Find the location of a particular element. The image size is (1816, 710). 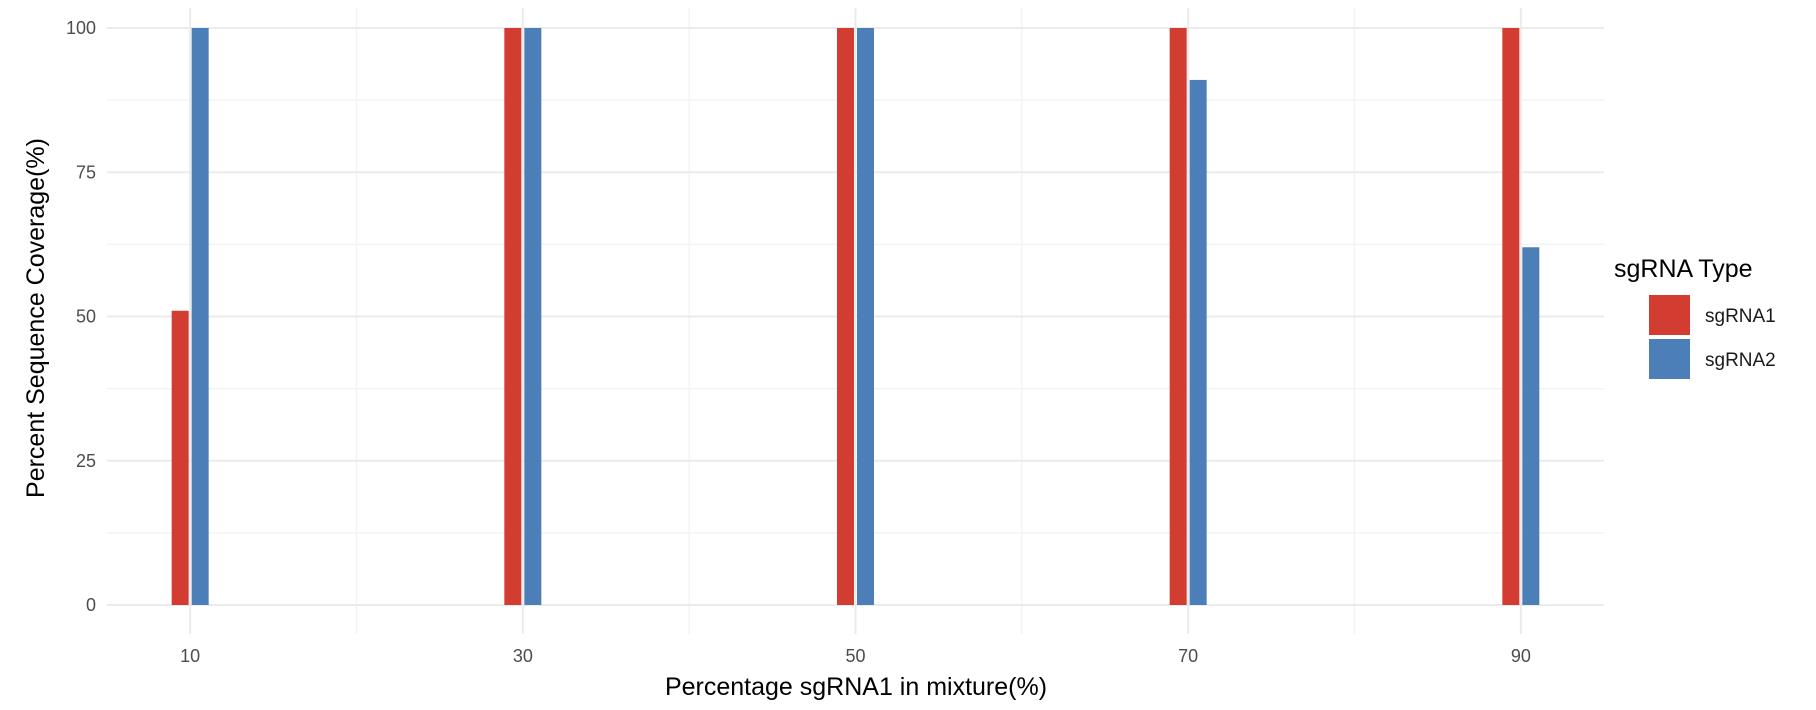

legend-label-sgrna1: sgRNA1 is located at coordinates (1740, 316).